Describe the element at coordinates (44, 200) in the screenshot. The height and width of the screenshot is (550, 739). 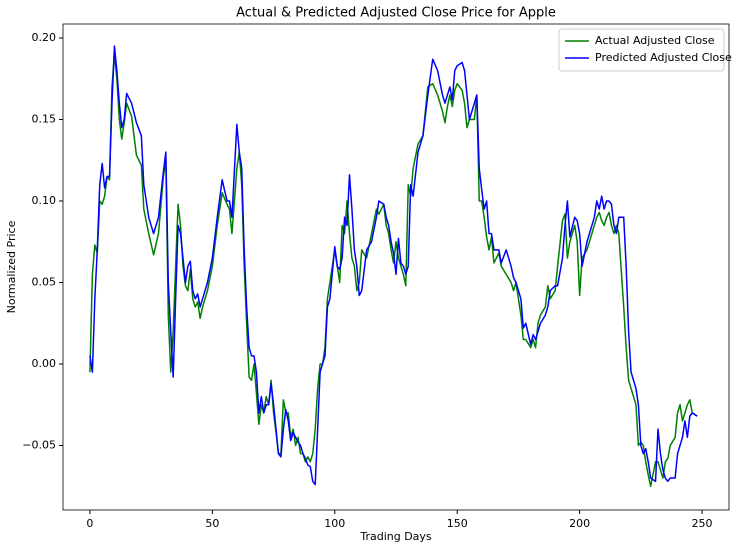
I see `y-tick-label: 0.10` at that location.